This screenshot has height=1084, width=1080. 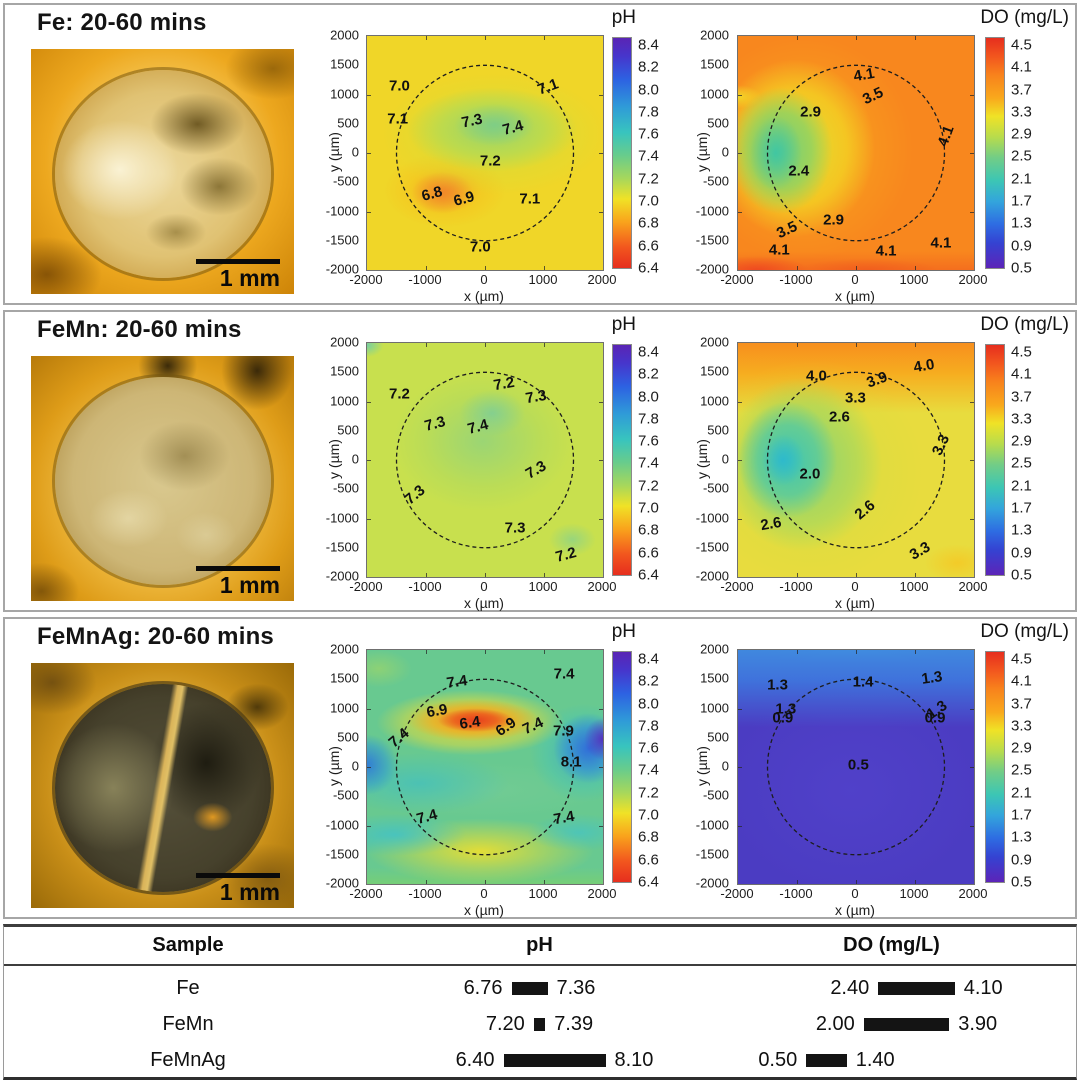 What do you see at coordinates (188, 1059) in the screenshot?
I see `table-cell-sample: FeMnAg` at bounding box center [188, 1059].